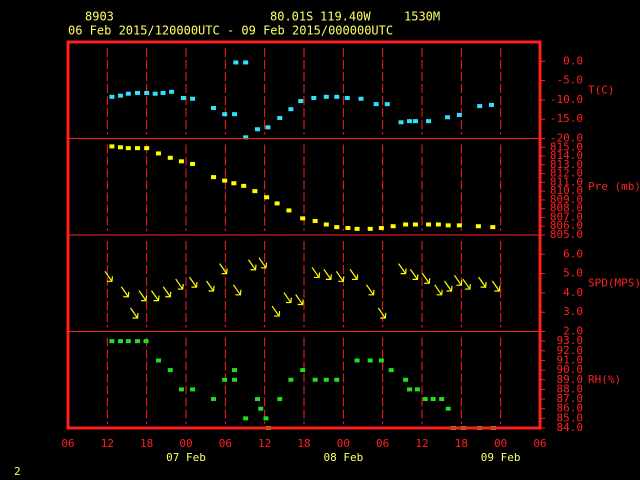 The height and width of the screenshot is (480, 640). Describe the element at coordinates (501, 457) in the screenshot. I see `day-label: 09 Feb` at that location.